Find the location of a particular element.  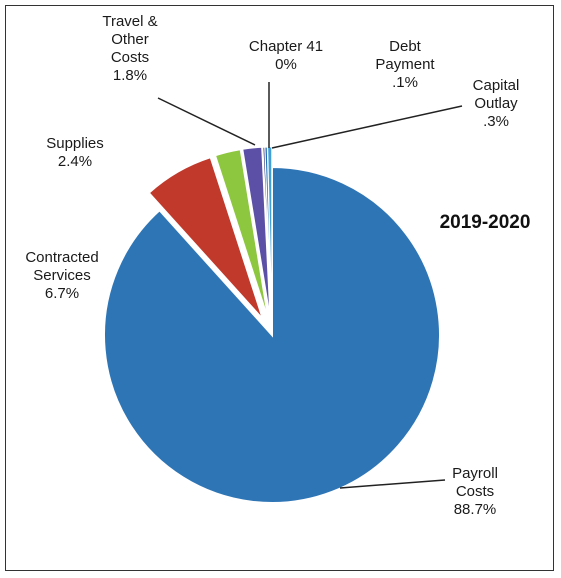

chart-title: 2019-2020 is located at coordinates (485, 222).